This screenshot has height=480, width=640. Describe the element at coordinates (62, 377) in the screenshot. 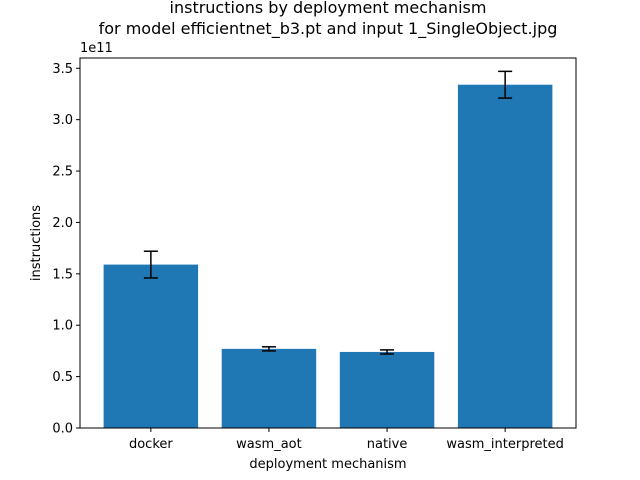

I see `y-tick-label-1: 0.5` at that location.